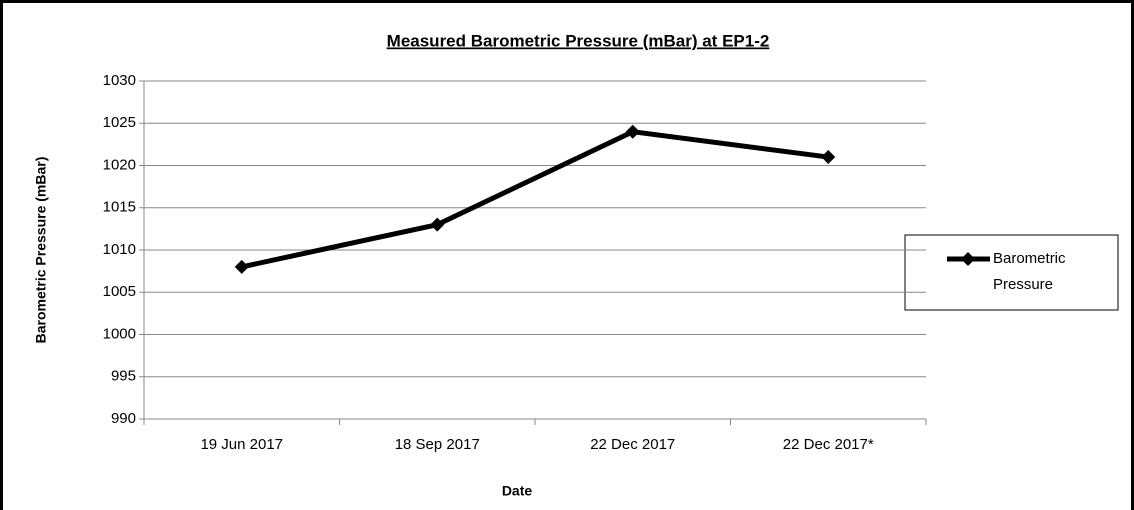 Image resolution: width=1134 pixels, height=510 pixels. Describe the element at coordinates (119, 207) in the screenshot. I see `y-tick-label: 1015` at that location.